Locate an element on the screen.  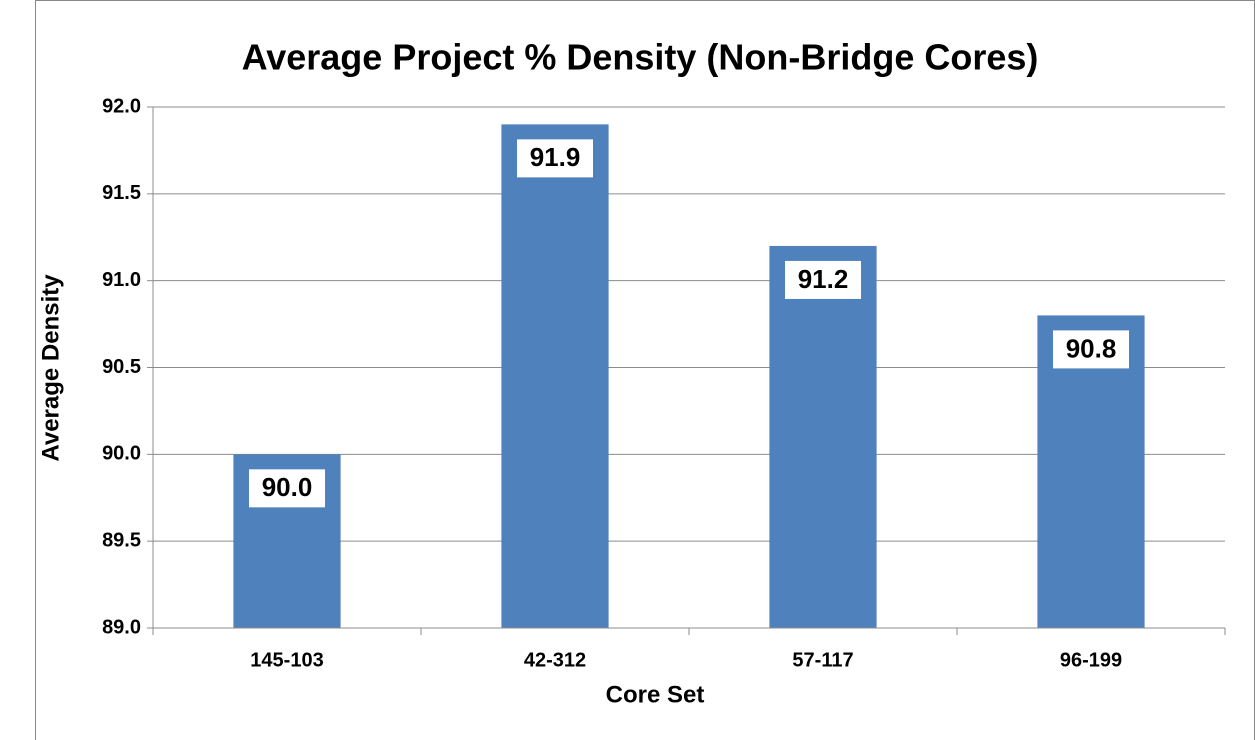
x-tick-label: 57-117 is located at coordinates (822, 660).